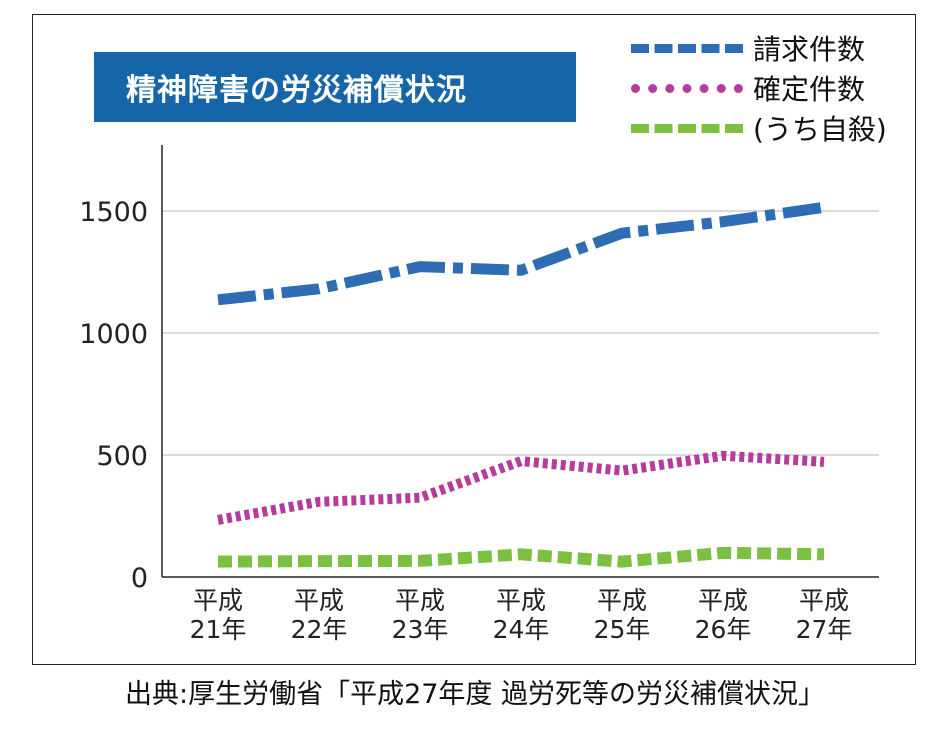  I want to click on x-tick-label-2-era: 平成, so click(319, 600).